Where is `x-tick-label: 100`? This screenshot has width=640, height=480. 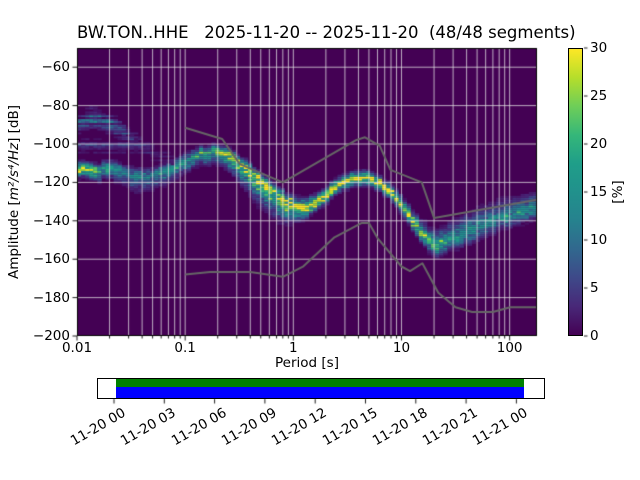 x-tick-label: 100 is located at coordinates (509, 348).